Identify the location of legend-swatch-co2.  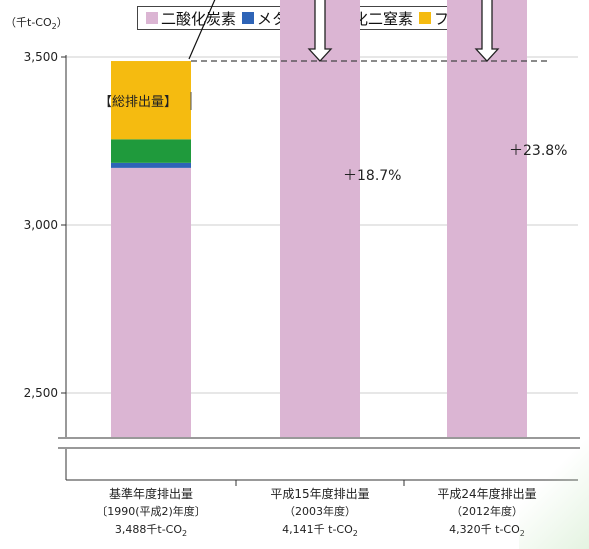
(151, 18).